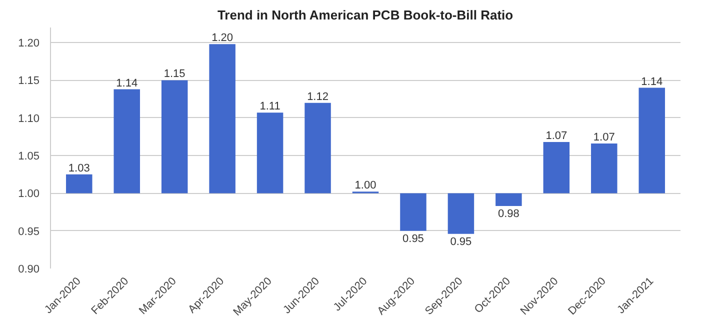 This screenshot has height=333, width=710. Describe the element at coordinates (270, 106) in the screenshot. I see `data-label: 1.11` at that location.